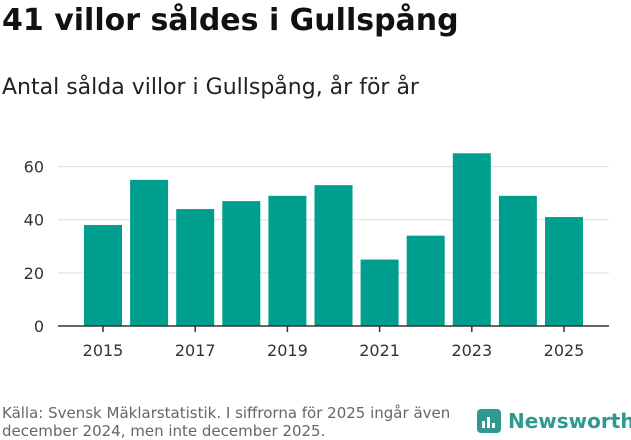 The image size is (631, 440). Describe the element at coordinates (34, 167) in the screenshot. I see `y-tick-label: 60` at that location.